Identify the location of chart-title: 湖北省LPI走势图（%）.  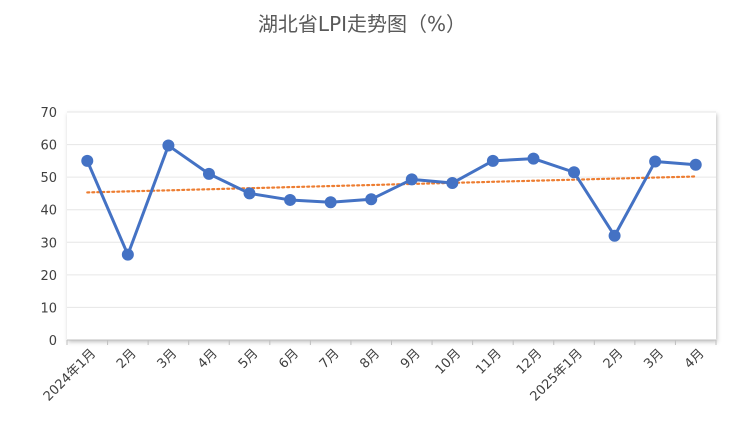
(362, 24).